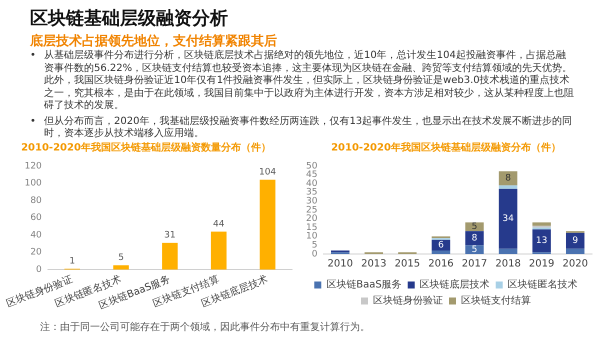 This screenshot has width=600, height=338. I want to click on y-tick-label: 5, so click(315, 245).